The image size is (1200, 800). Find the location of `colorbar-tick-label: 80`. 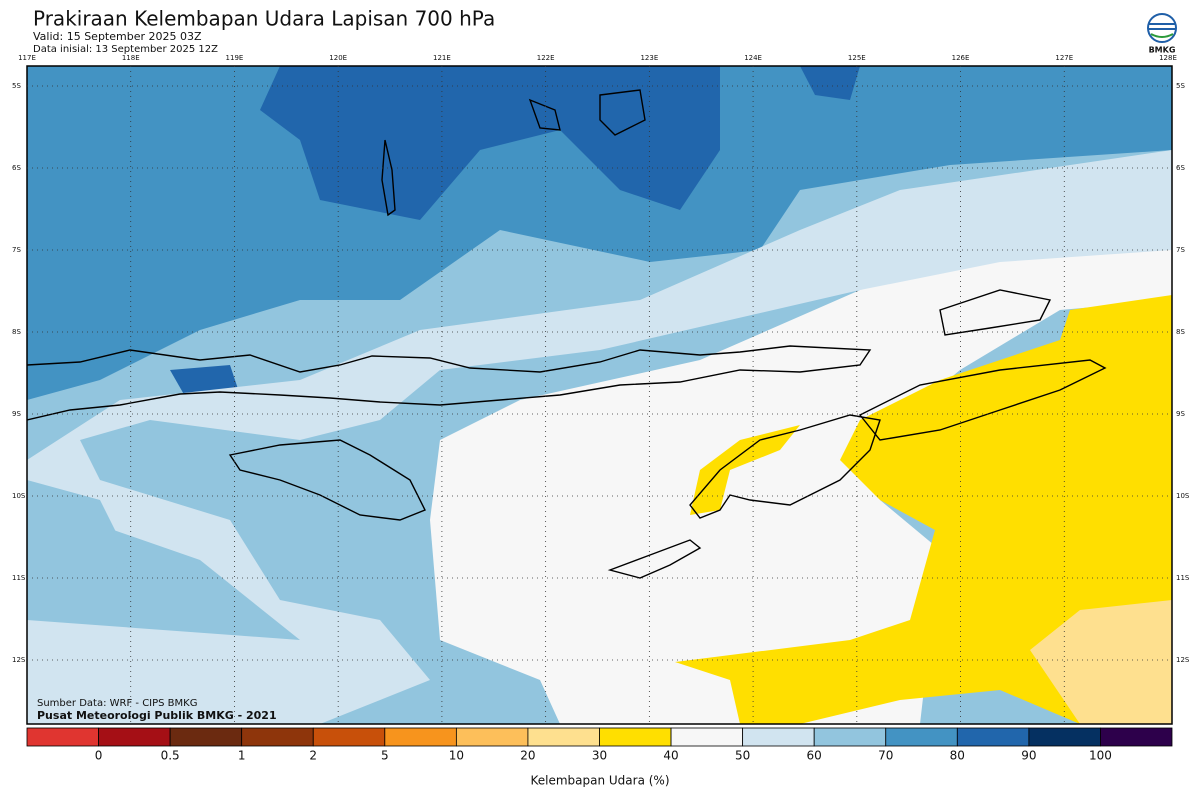

colorbar-tick-label: 80 is located at coordinates (957, 756).